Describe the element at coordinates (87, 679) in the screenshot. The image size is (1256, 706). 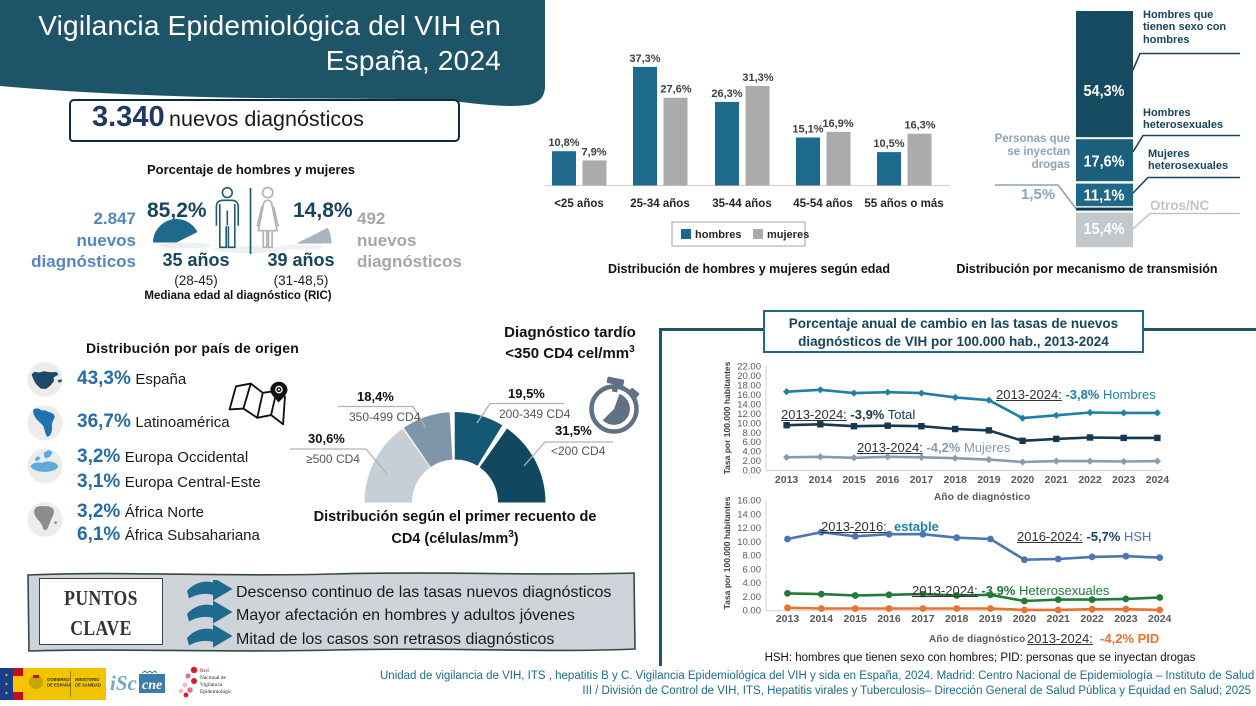
I see `svg-text: MINISTERIO` at that location.